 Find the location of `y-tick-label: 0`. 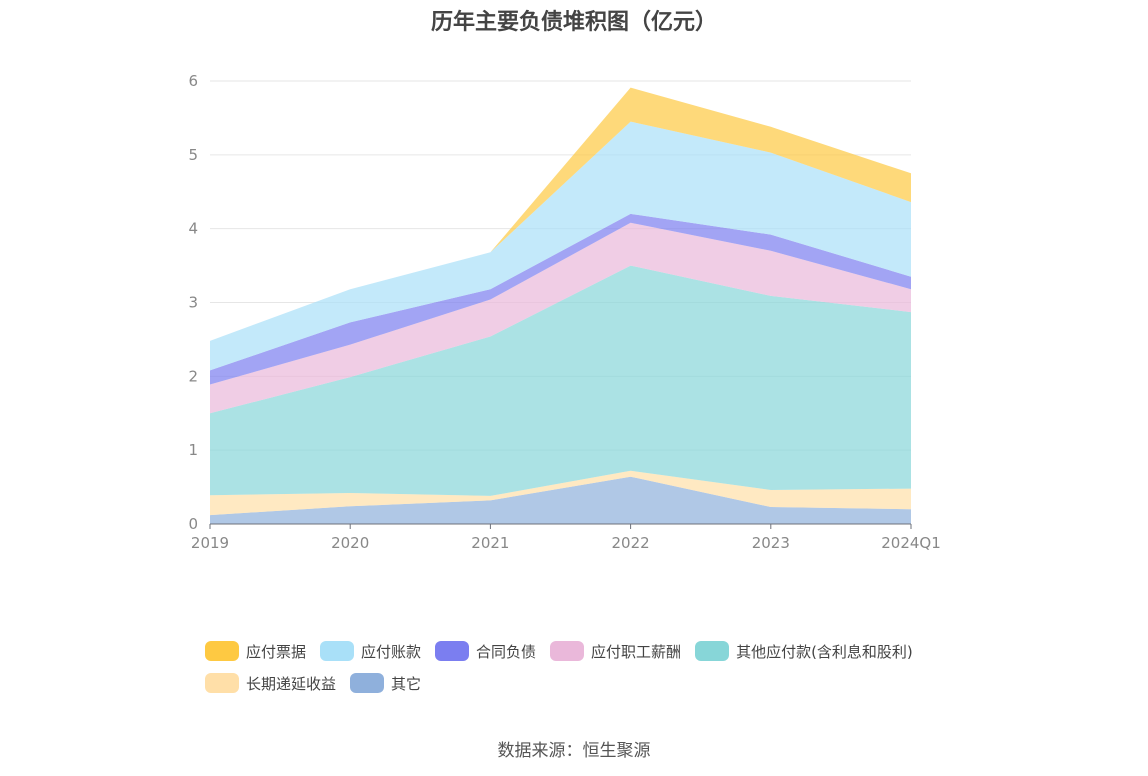

y-tick-label: 0 is located at coordinates (193, 524).